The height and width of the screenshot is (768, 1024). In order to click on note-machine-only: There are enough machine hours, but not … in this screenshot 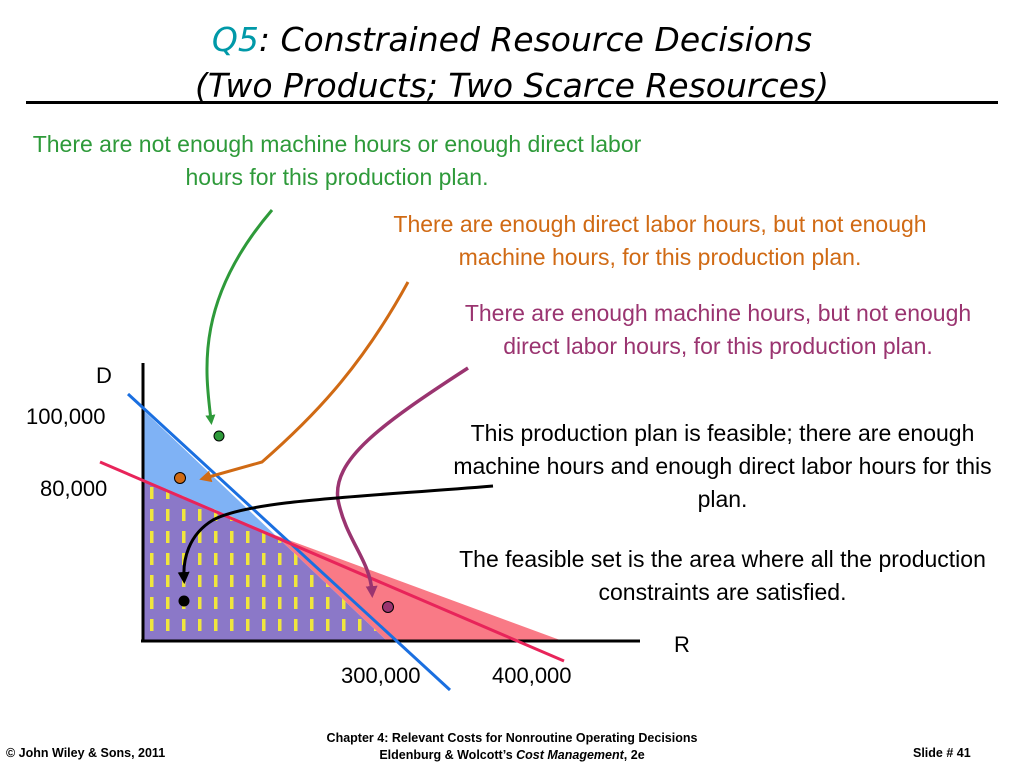, I will do `click(718, 329)`.